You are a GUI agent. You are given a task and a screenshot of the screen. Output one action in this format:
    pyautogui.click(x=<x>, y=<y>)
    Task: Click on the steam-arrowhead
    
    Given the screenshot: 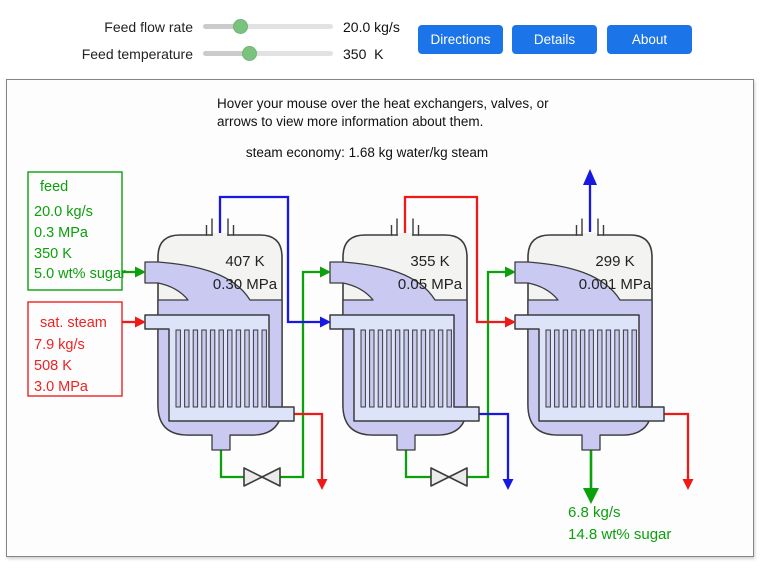 What is the action you would take?
    pyautogui.click(x=140, y=322)
    